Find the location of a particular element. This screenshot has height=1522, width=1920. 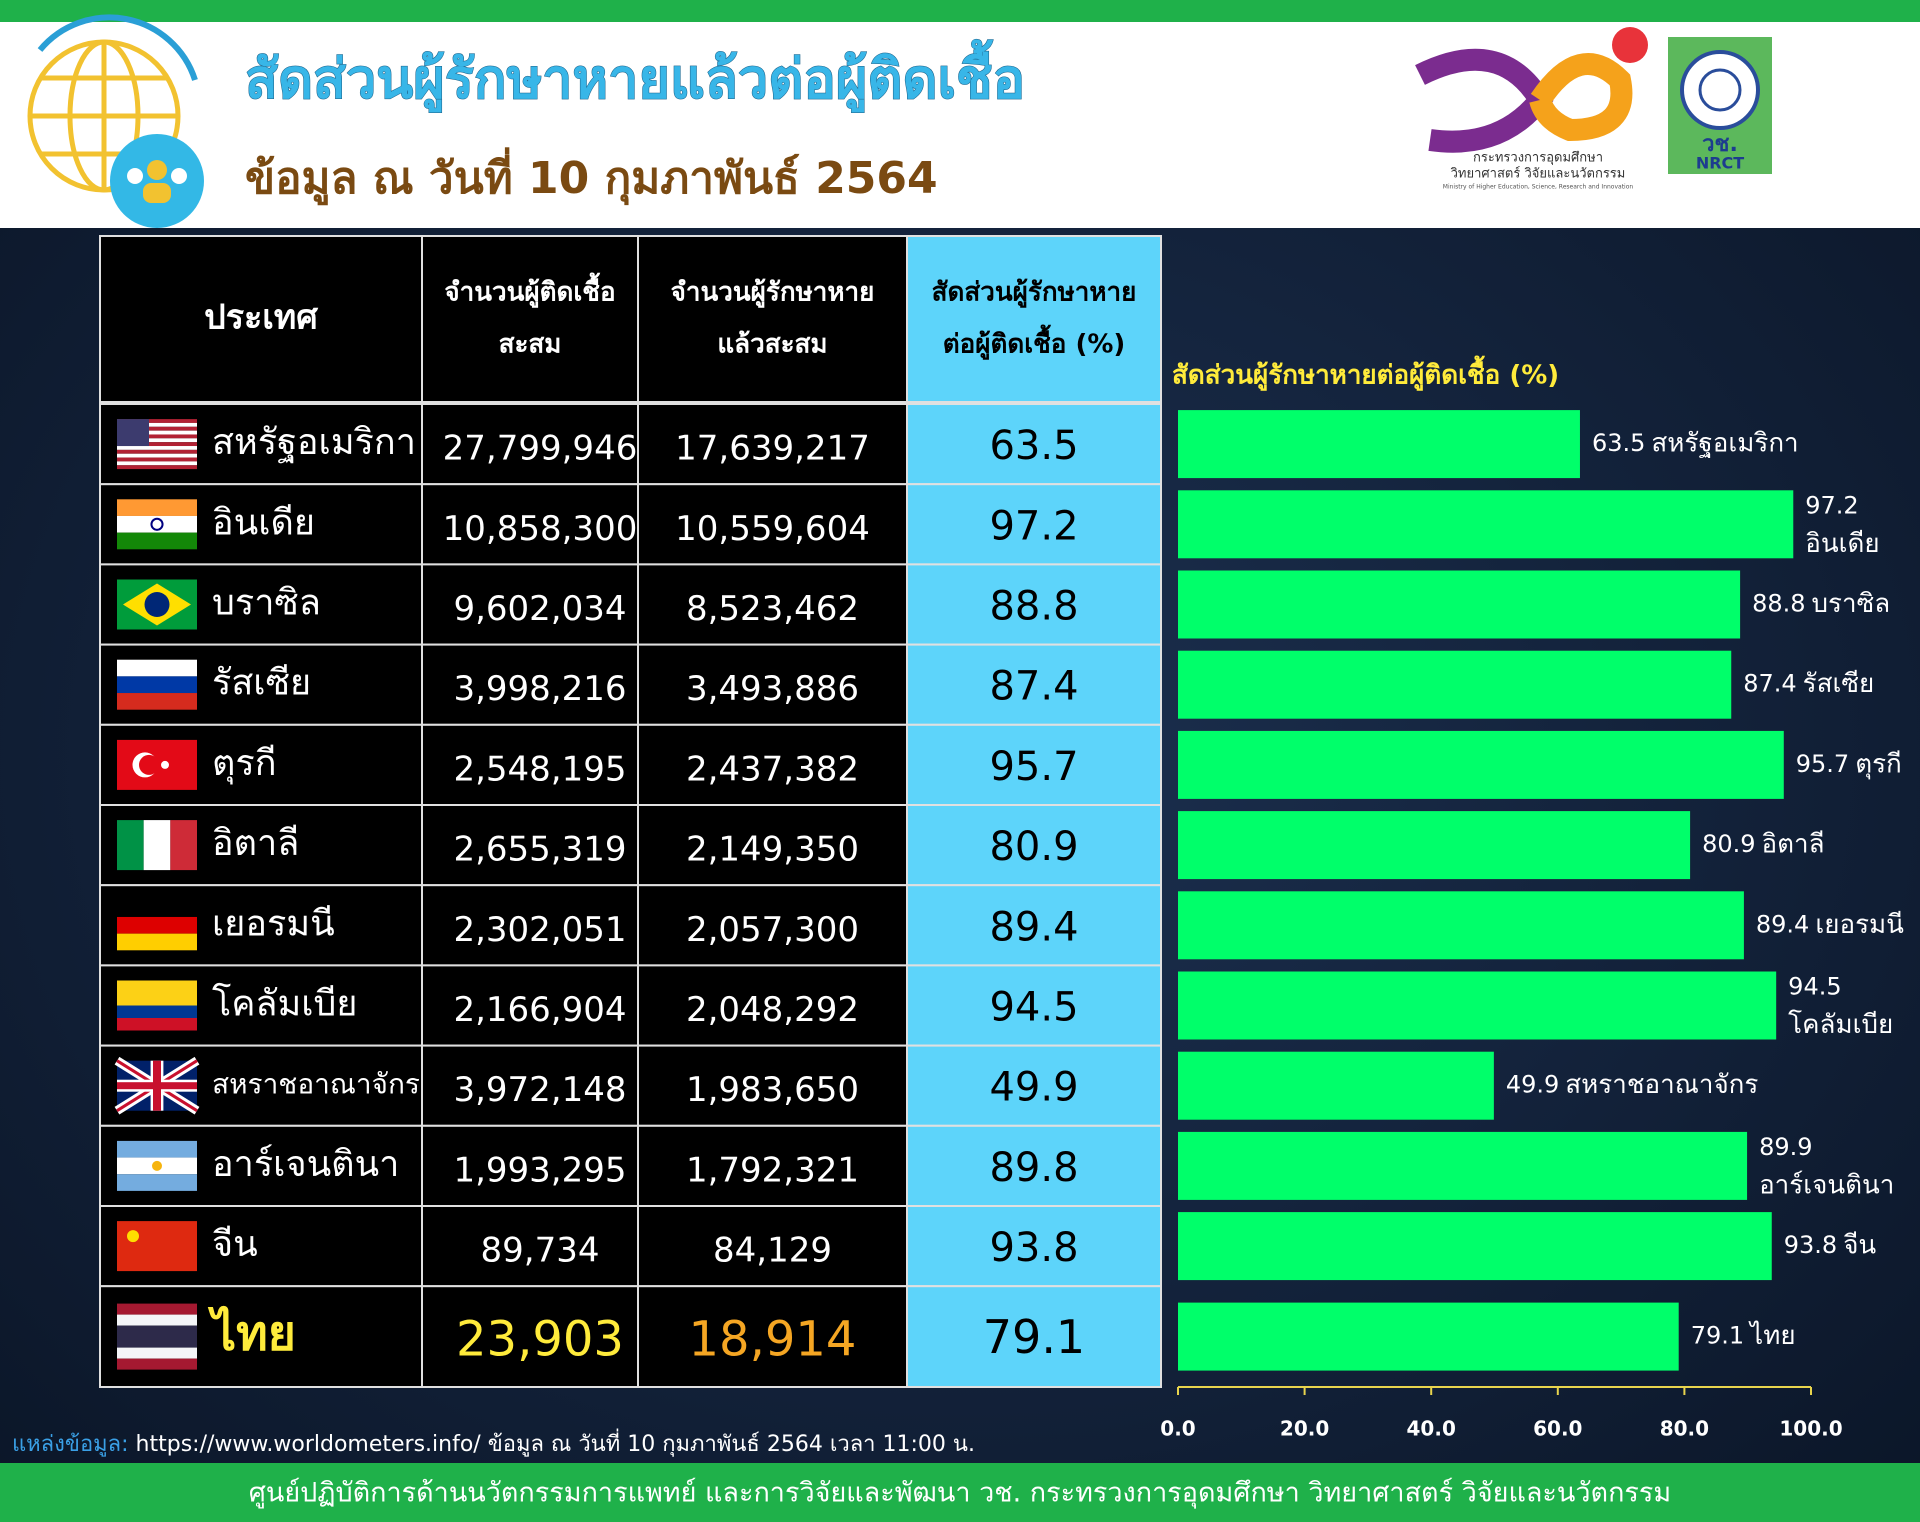

category-label: อินเดีย is located at coordinates (1842, 544).